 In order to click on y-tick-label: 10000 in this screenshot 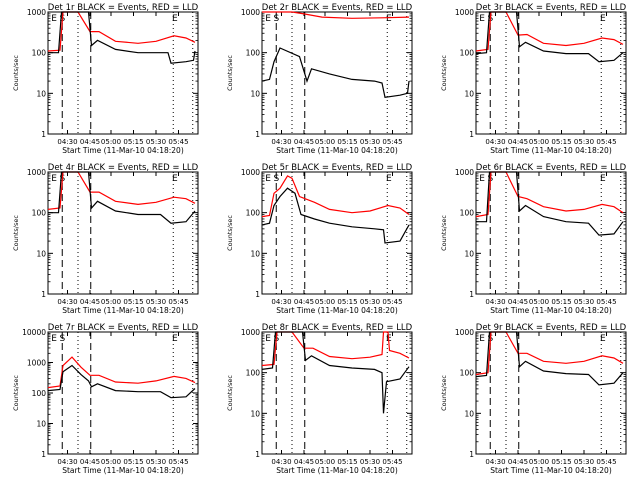, I will do `click(34, 332)`.